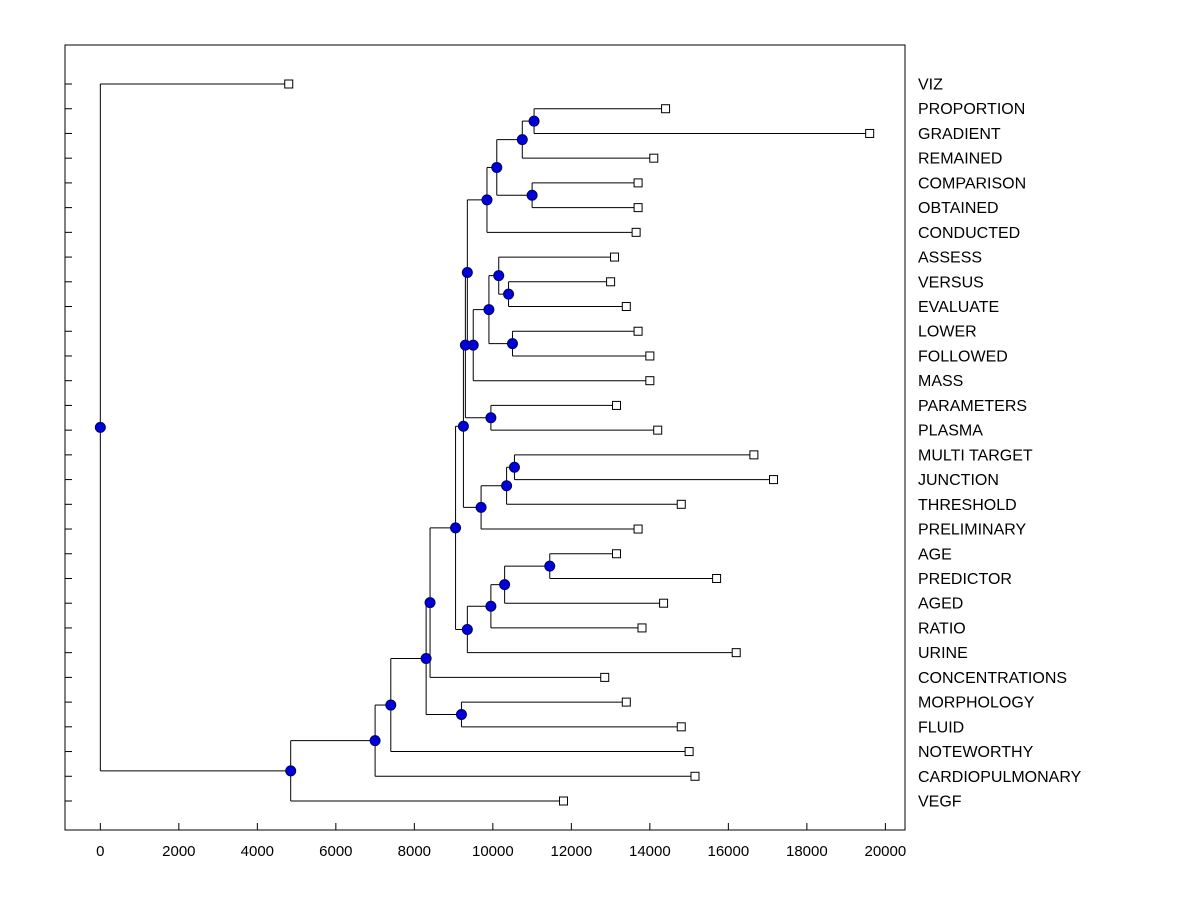 The width and height of the screenshot is (1200, 900). What do you see at coordinates (414, 851) in the screenshot?
I see `x-tick-label: 8000` at bounding box center [414, 851].